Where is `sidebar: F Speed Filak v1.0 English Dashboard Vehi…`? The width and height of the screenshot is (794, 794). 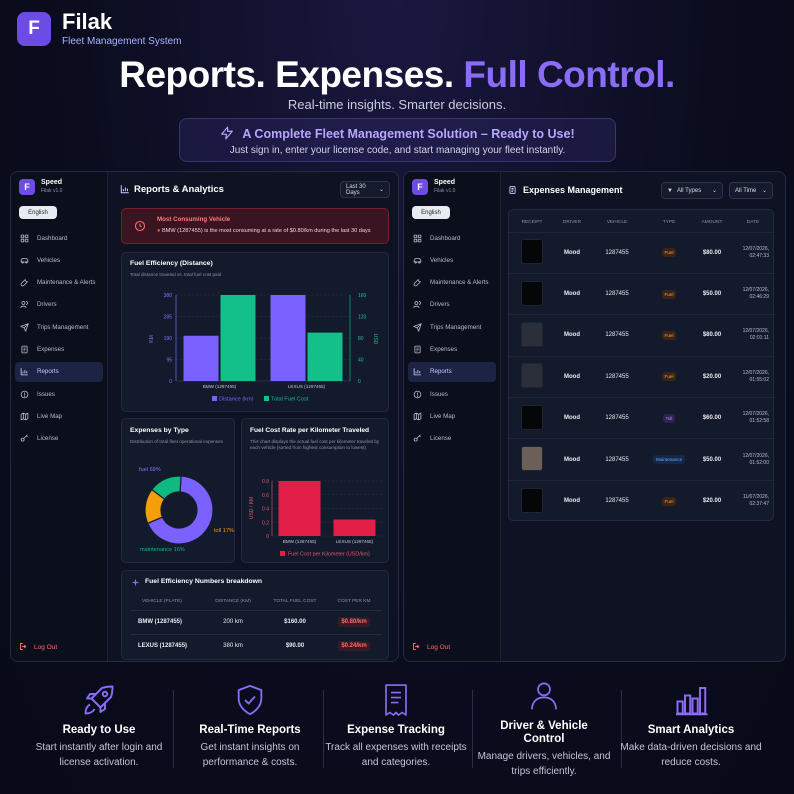
sidebar: F Speed Filak v1.0 English Dashboard Vehi… is located at coordinates (59, 416).